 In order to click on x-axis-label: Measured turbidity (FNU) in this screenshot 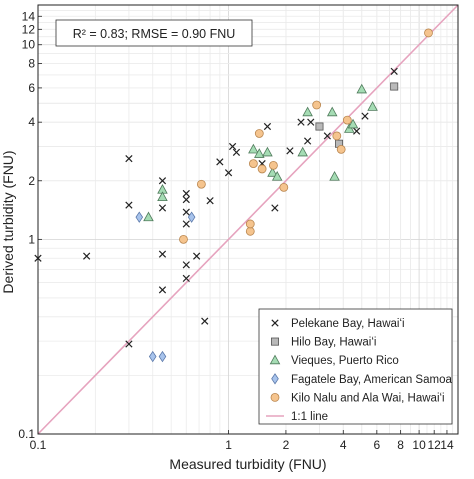, I will do `click(247, 464)`.